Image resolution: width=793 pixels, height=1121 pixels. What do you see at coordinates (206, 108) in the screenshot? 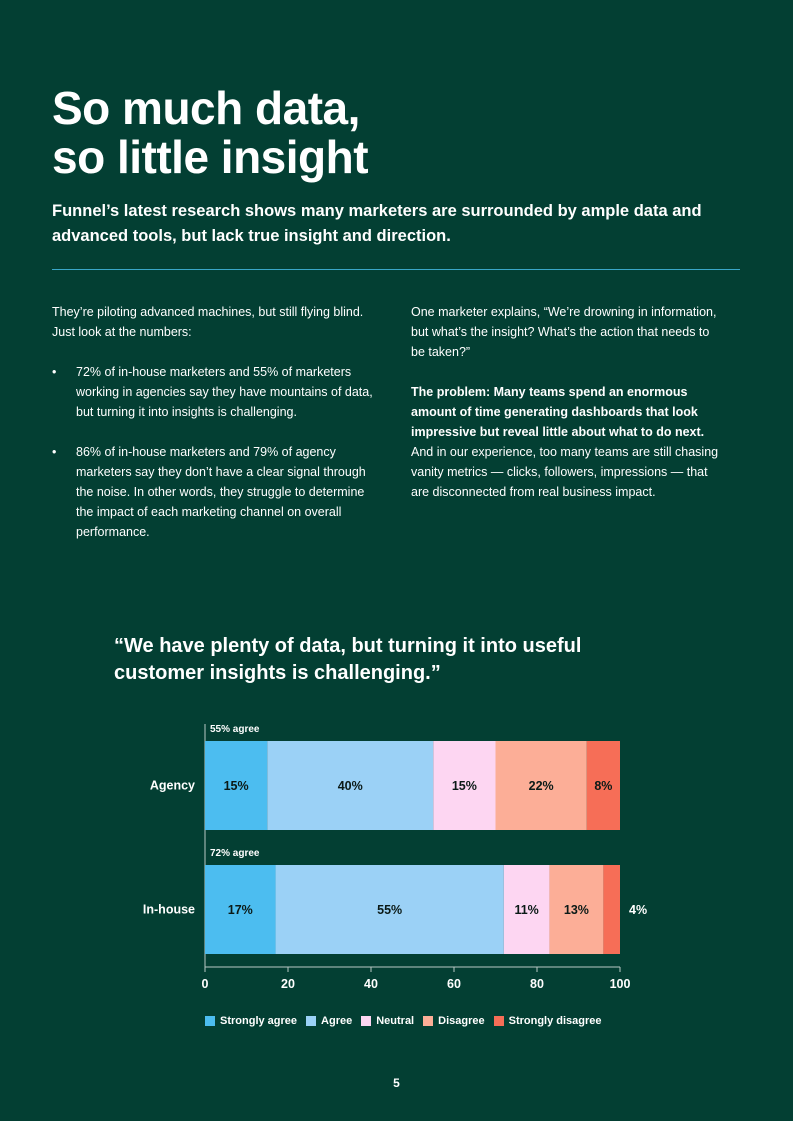
I see `title-line-1: So much data,` at bounding box center [206, 108].